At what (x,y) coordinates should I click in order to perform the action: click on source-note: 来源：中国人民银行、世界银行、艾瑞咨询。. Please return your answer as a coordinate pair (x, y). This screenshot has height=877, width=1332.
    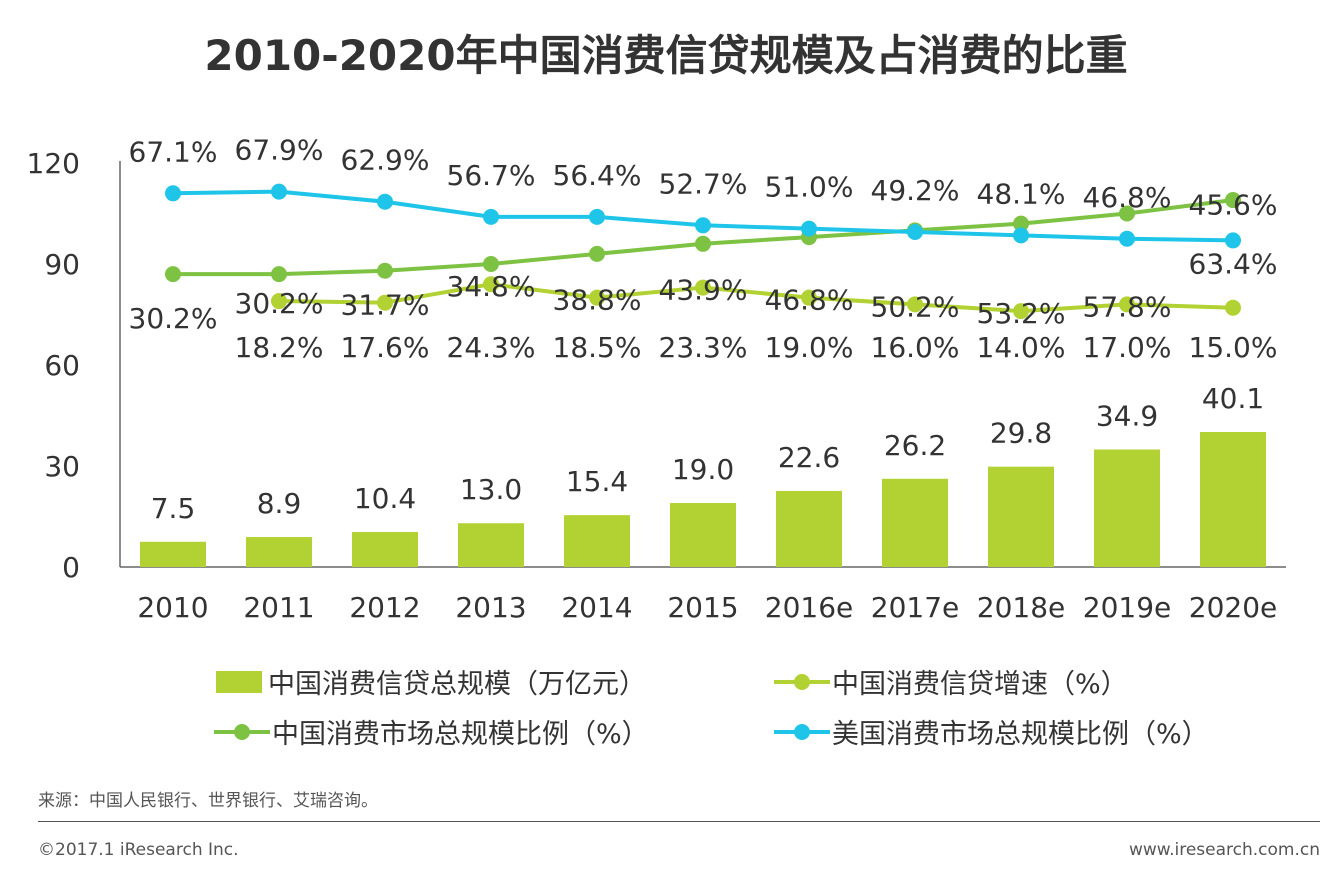
    Looking at the image, I should click on (208, 801).